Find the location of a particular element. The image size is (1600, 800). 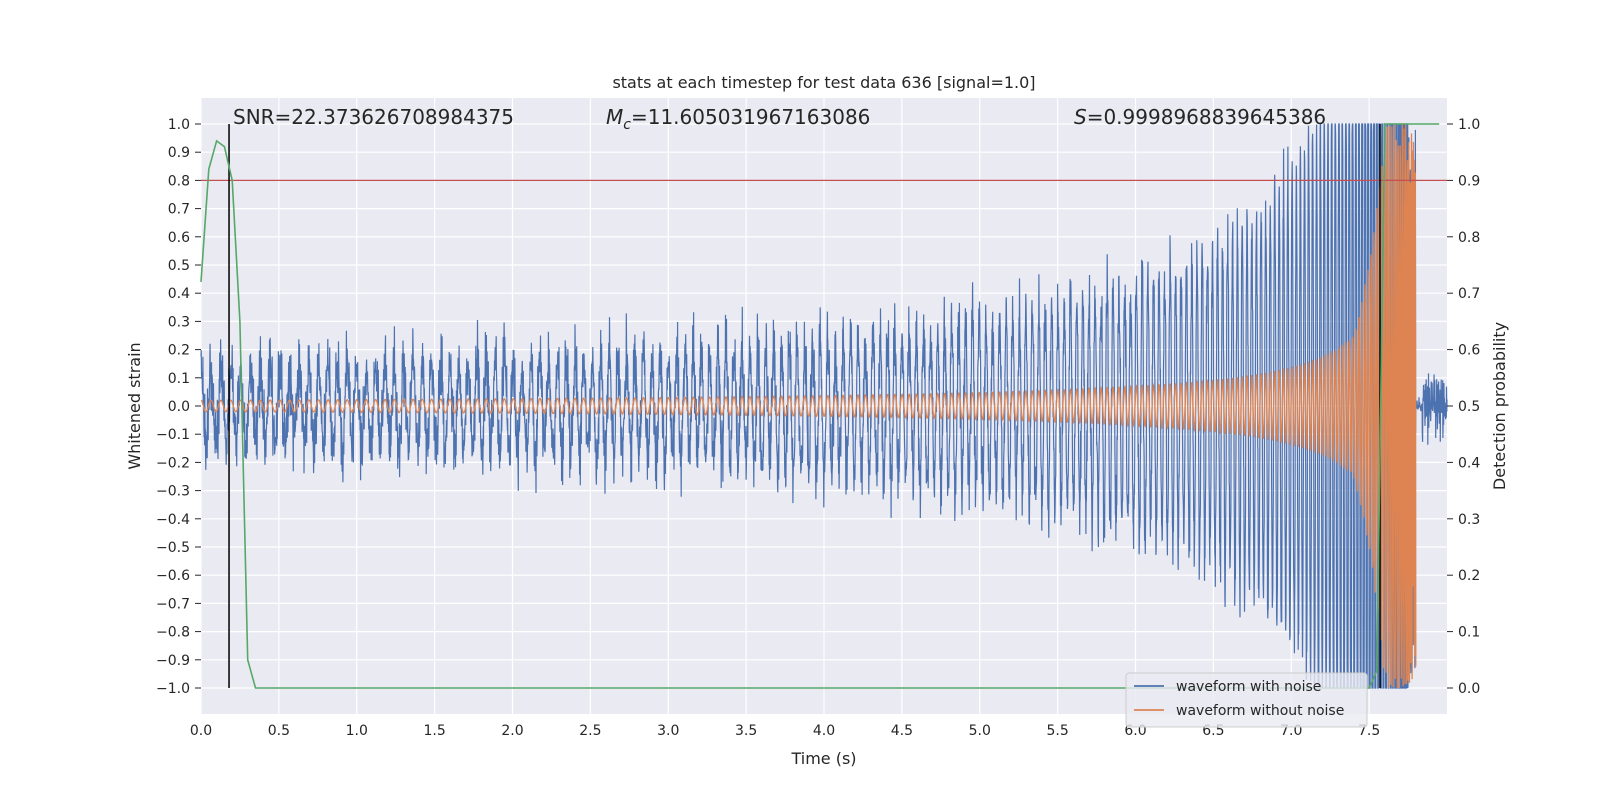

x-tick-label: 5.5 is located at coordinates (1057, 731).